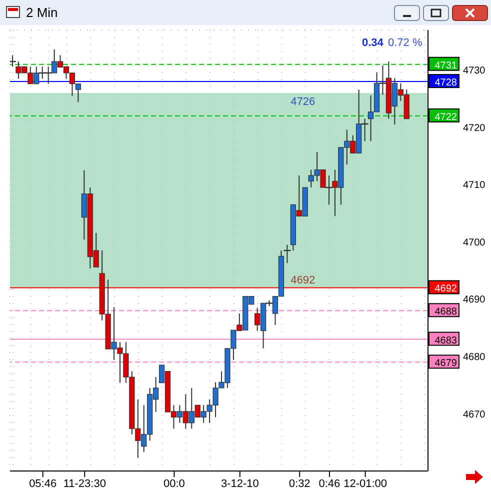 The image size is (491, 491). What do you see at coordinates (43, 484) in the screenshot?
I see `x-tick-label: 05:46` at bounding box center [43, 484].